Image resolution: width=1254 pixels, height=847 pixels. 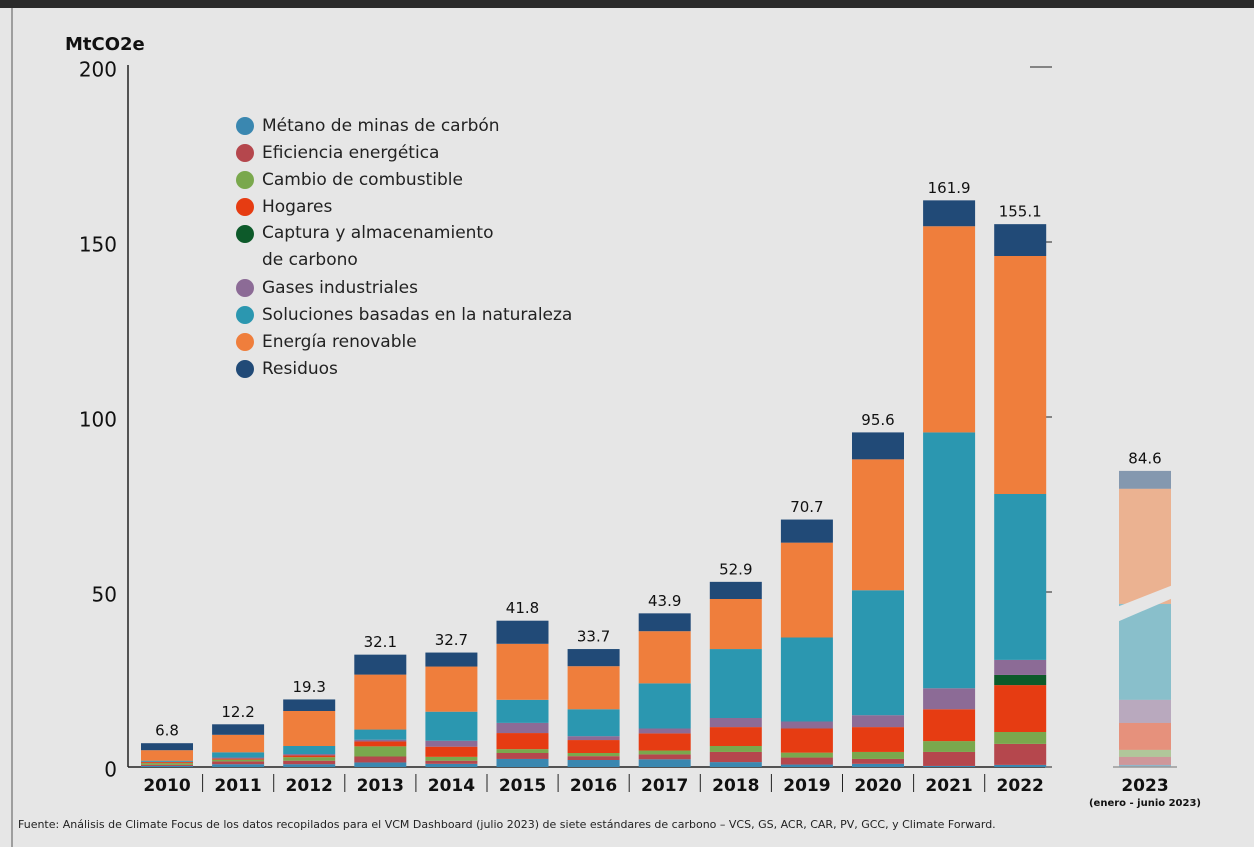 I want to click on x-tick-label: 2011, so click(x=237, y=786).